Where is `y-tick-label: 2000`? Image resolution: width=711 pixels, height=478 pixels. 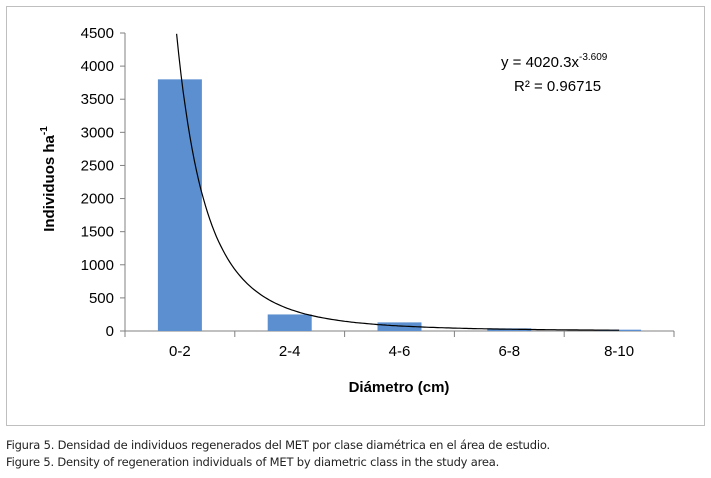 y-tick-label: 2000 is located at coordinates (97, 199).